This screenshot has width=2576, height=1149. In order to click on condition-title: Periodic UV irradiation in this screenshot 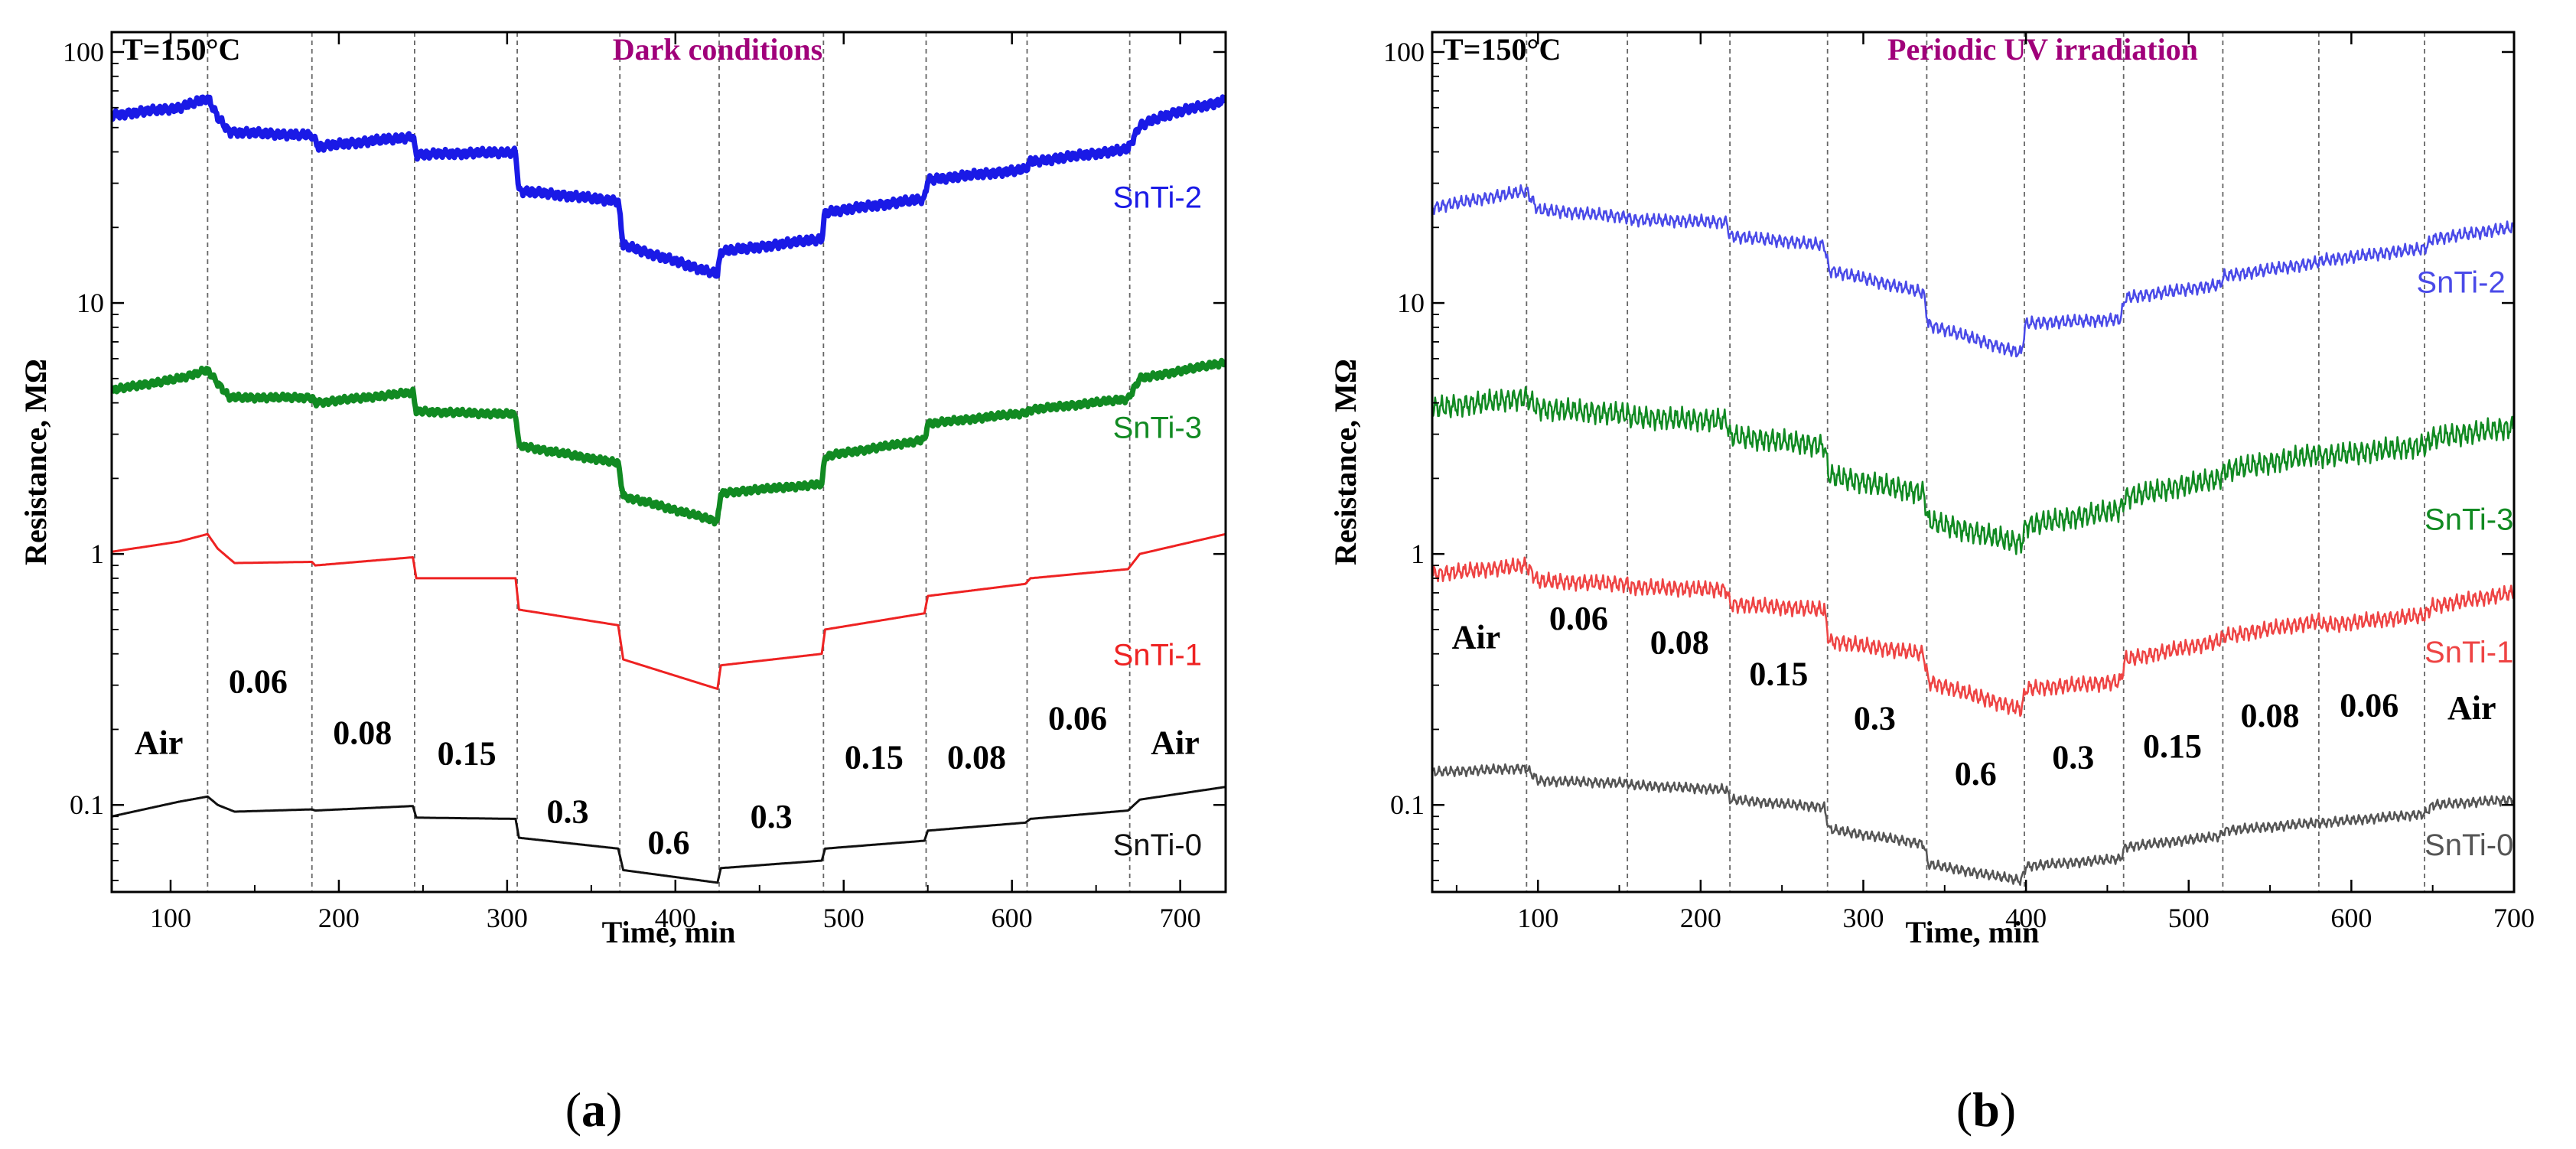, I will do `click(2043, 50)`.